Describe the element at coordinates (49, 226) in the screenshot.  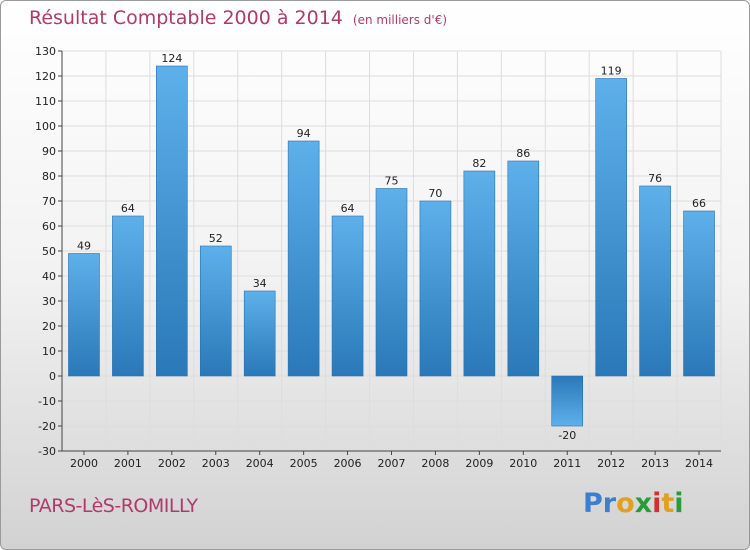
I see `y-tick-label: 60` at that location.